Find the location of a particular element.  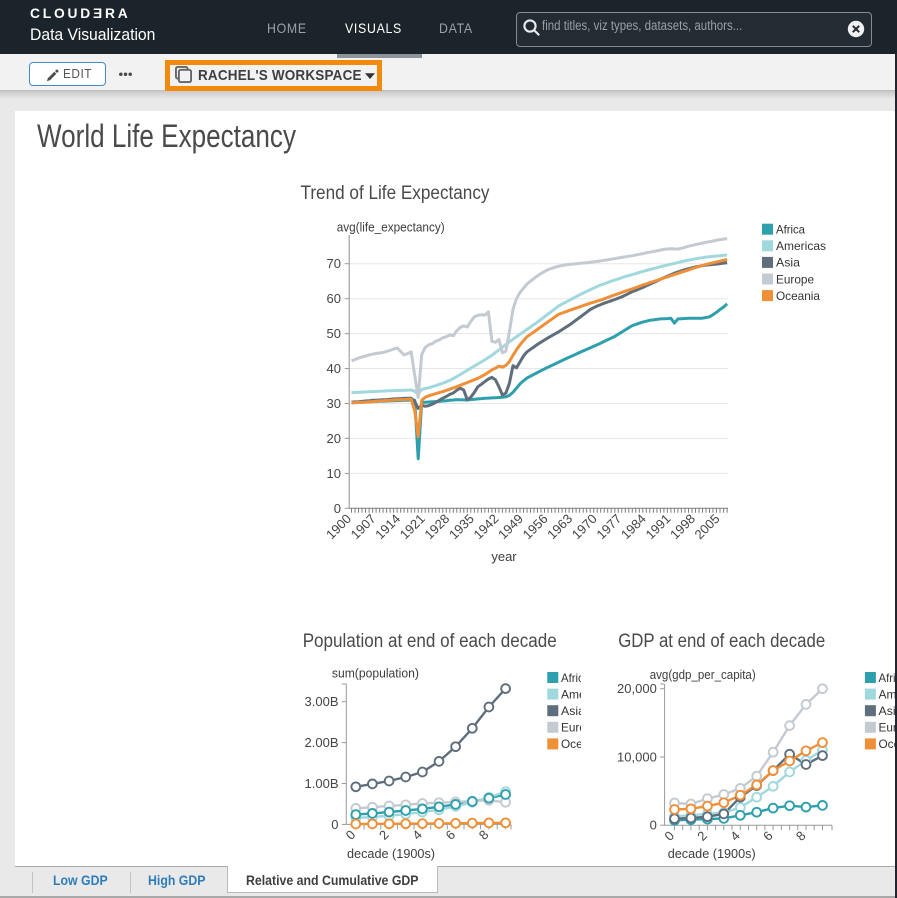

svg-text: 1.00B is located at coordinates (322, 783).